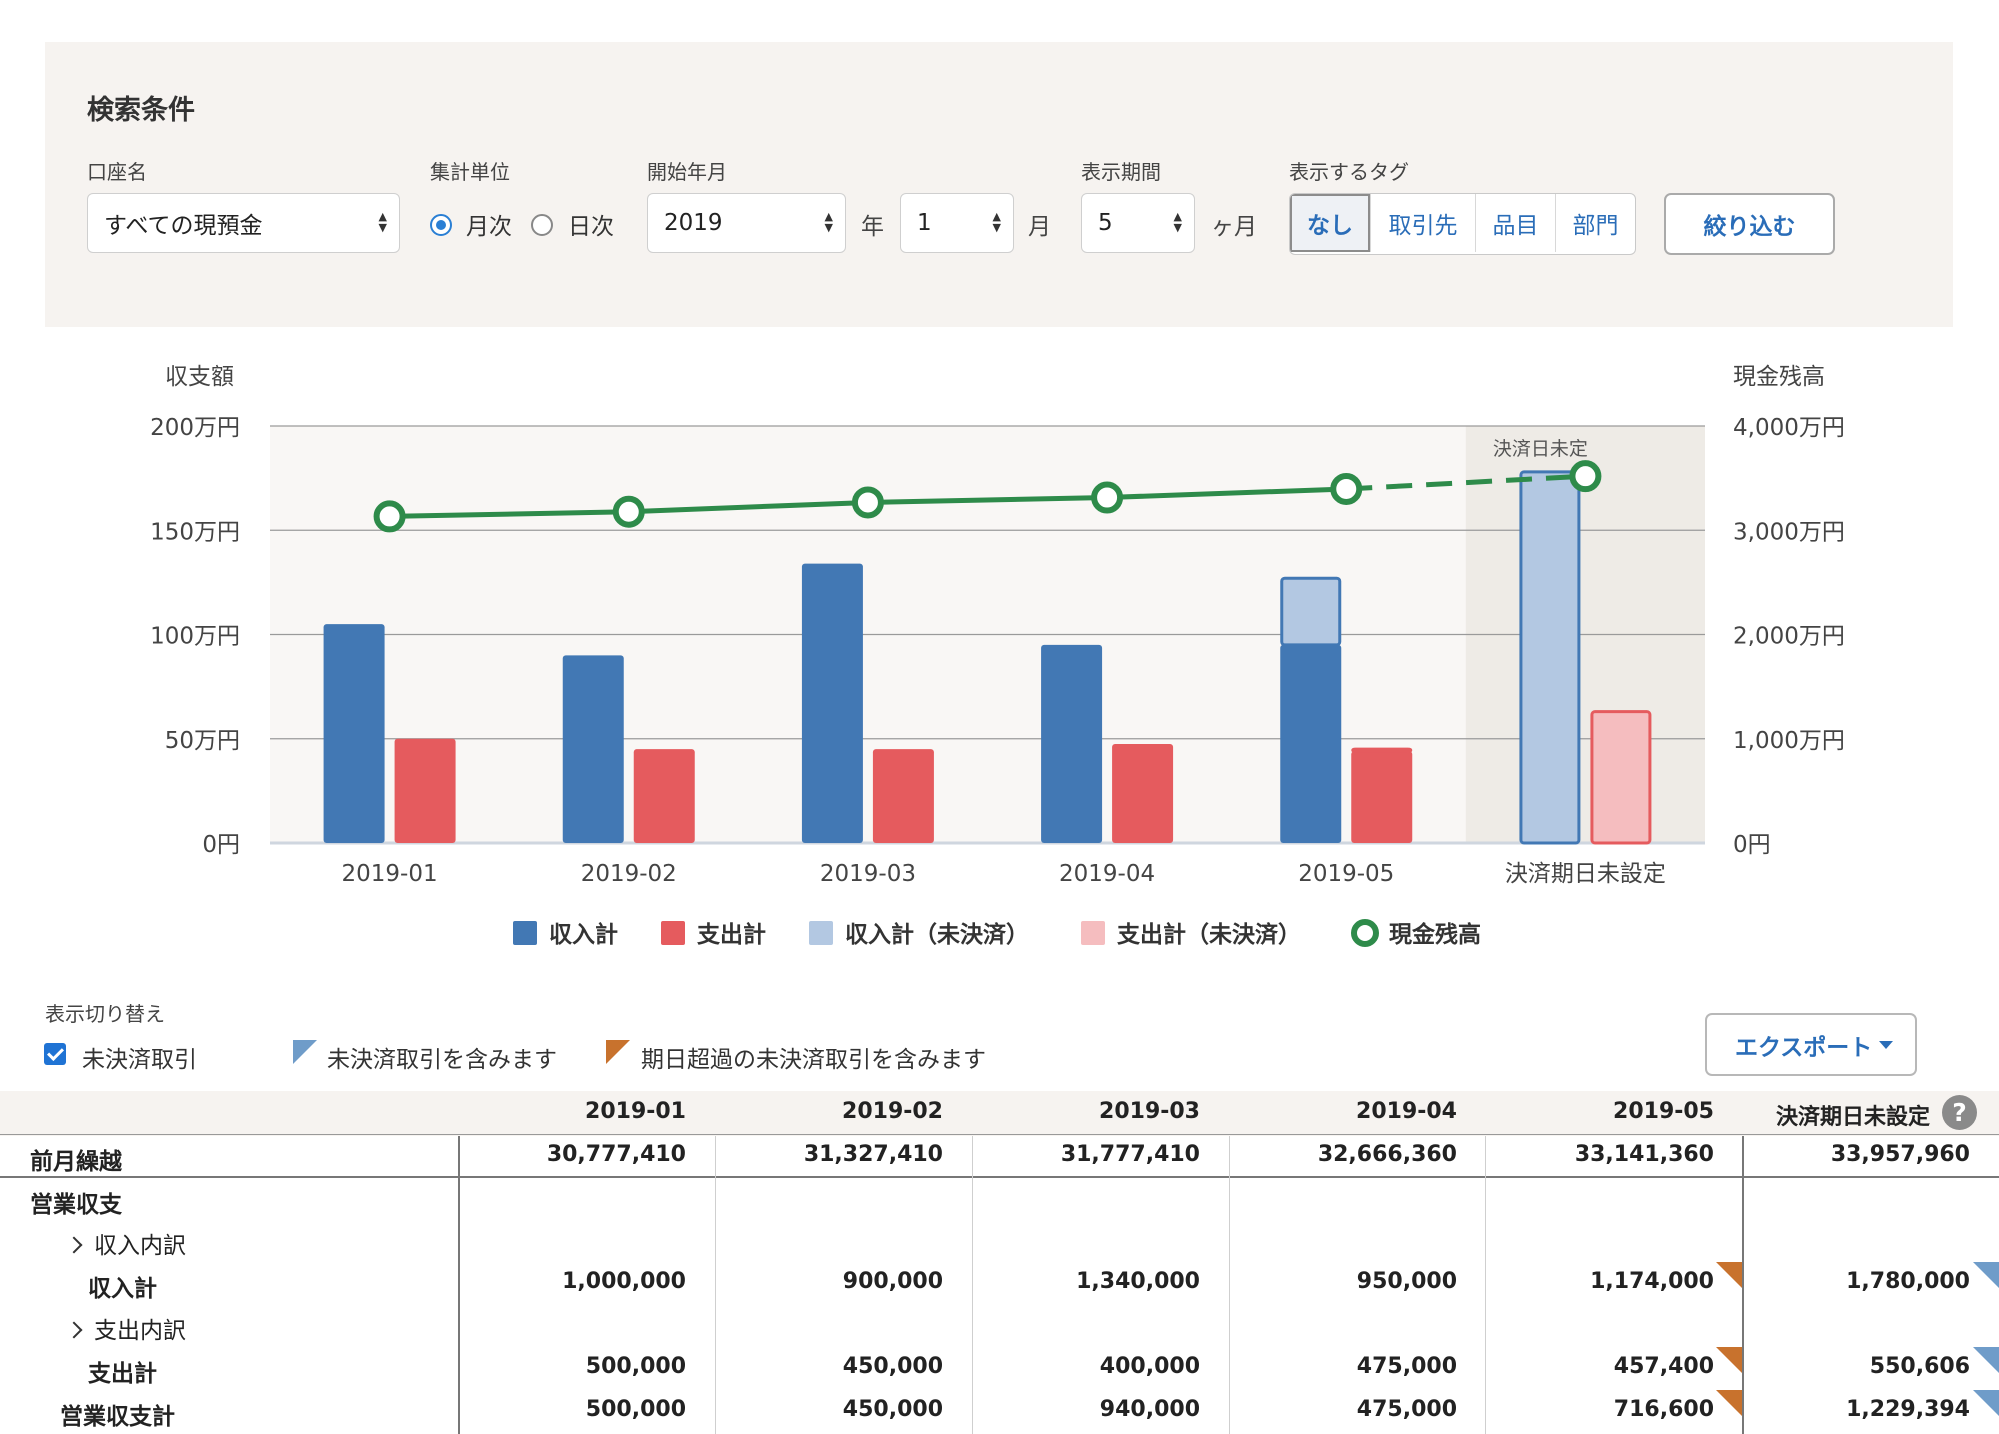 The image size is (1999, 1434). Describe the element at coordinates (243, 223) in the screenshot. I see `account-select: すべての現預金 ▲ ▼` at that location.